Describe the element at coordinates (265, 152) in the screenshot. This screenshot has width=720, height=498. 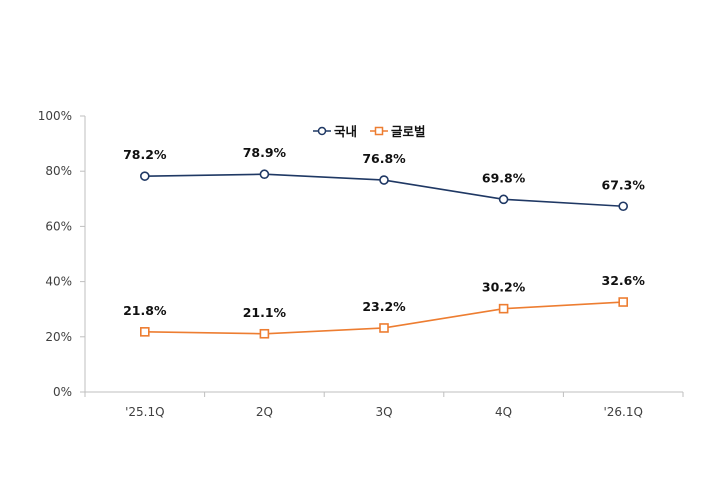
I see `data-label: 78.9%` at that location.